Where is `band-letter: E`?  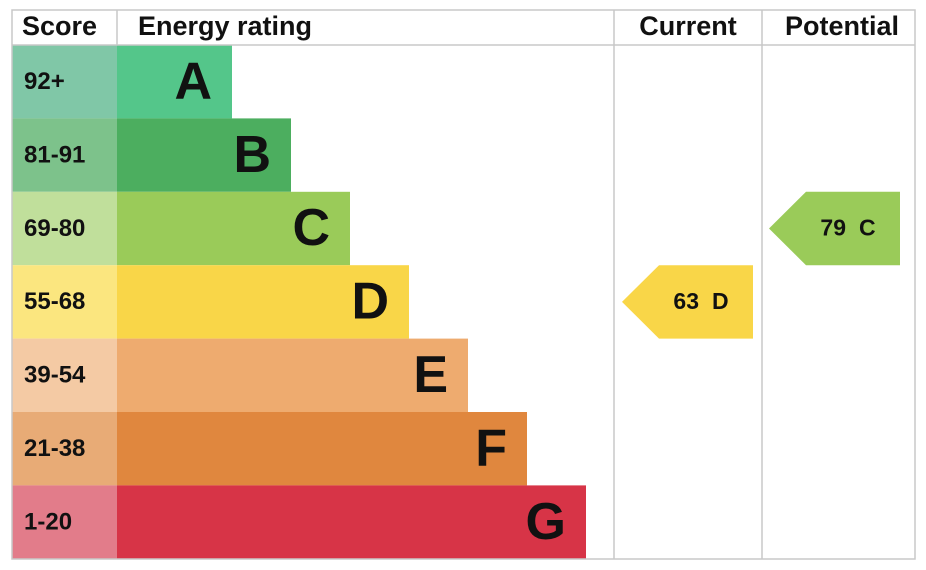
band-letter: E is located at coordinates (430, 375).